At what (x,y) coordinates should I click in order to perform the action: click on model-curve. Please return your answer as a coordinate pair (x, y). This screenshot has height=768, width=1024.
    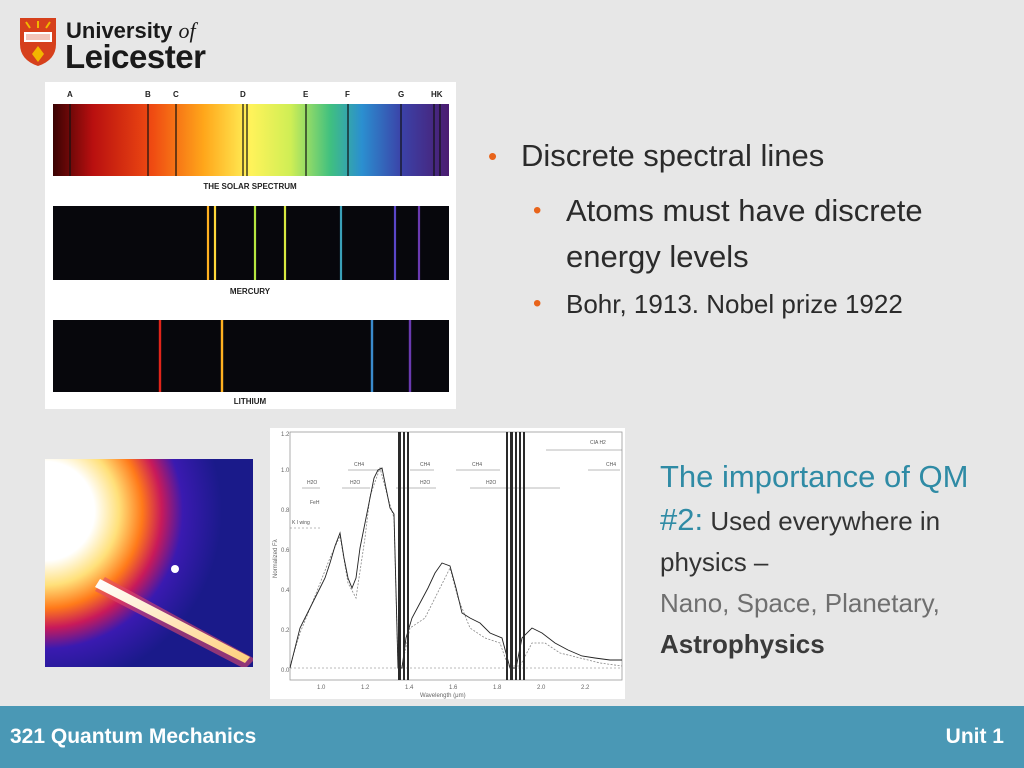
    Looking at the image, I should click on (456, 566).